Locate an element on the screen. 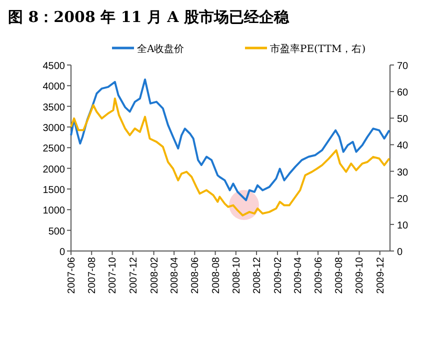  y-tick-label: 1500 is located at coordinates (54, 190).